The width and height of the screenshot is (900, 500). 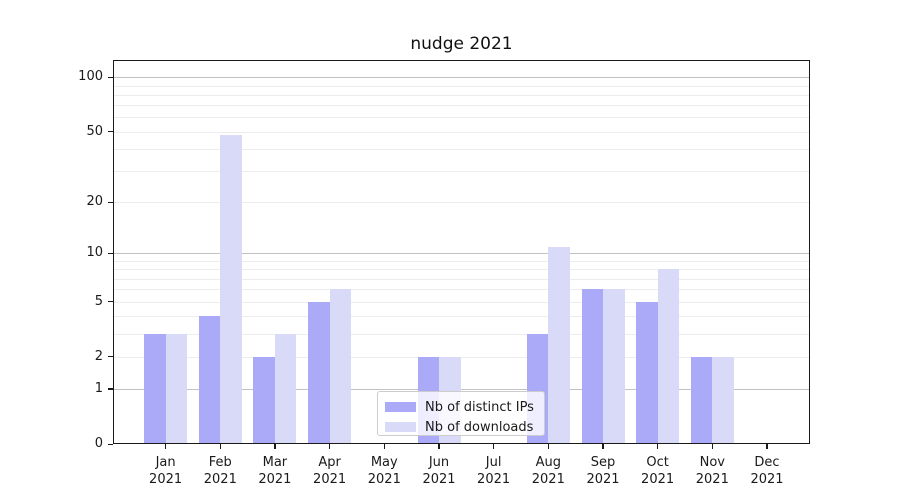 What do you see at coordinates (165, 462) in the screenshot?
I see `x-tick-month: Jan` at bounding box center [165, 462].